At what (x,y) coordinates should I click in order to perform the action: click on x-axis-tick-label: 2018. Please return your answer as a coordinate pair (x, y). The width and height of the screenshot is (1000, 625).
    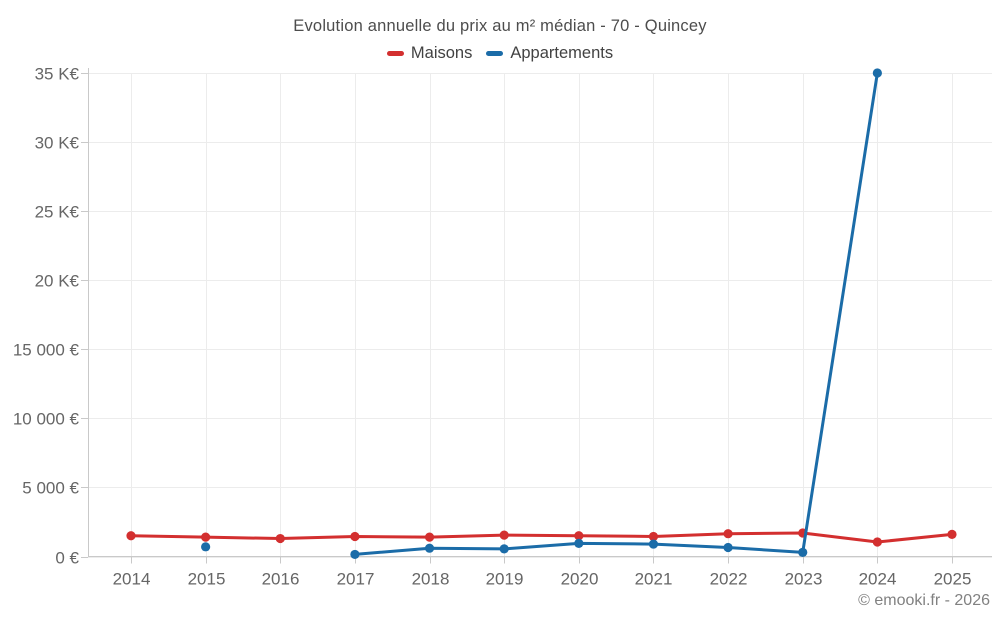
    Looking at the image, I should click on (431, 579).